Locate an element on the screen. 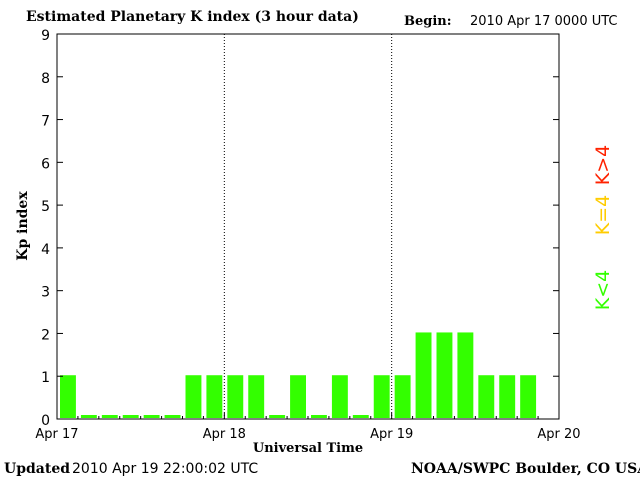  y-tick-label: 5 is located at coordinates (45, 207).